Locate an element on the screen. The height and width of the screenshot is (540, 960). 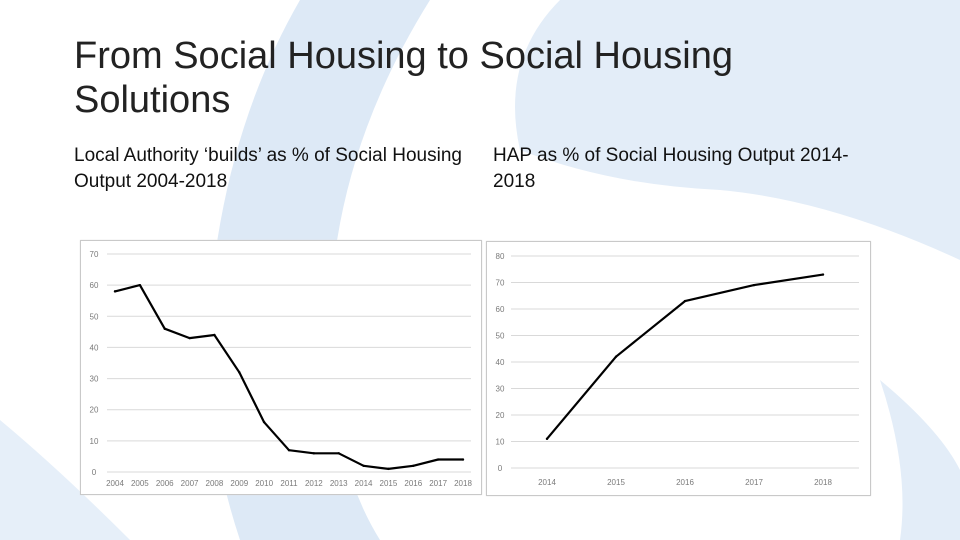
right-y-tick-label: 50 is located at coordinates (500, 336).